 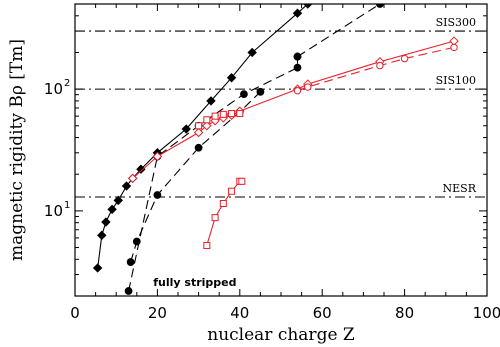 I want to click on x-tick-label-100: 100, so click(x=486, y=313).